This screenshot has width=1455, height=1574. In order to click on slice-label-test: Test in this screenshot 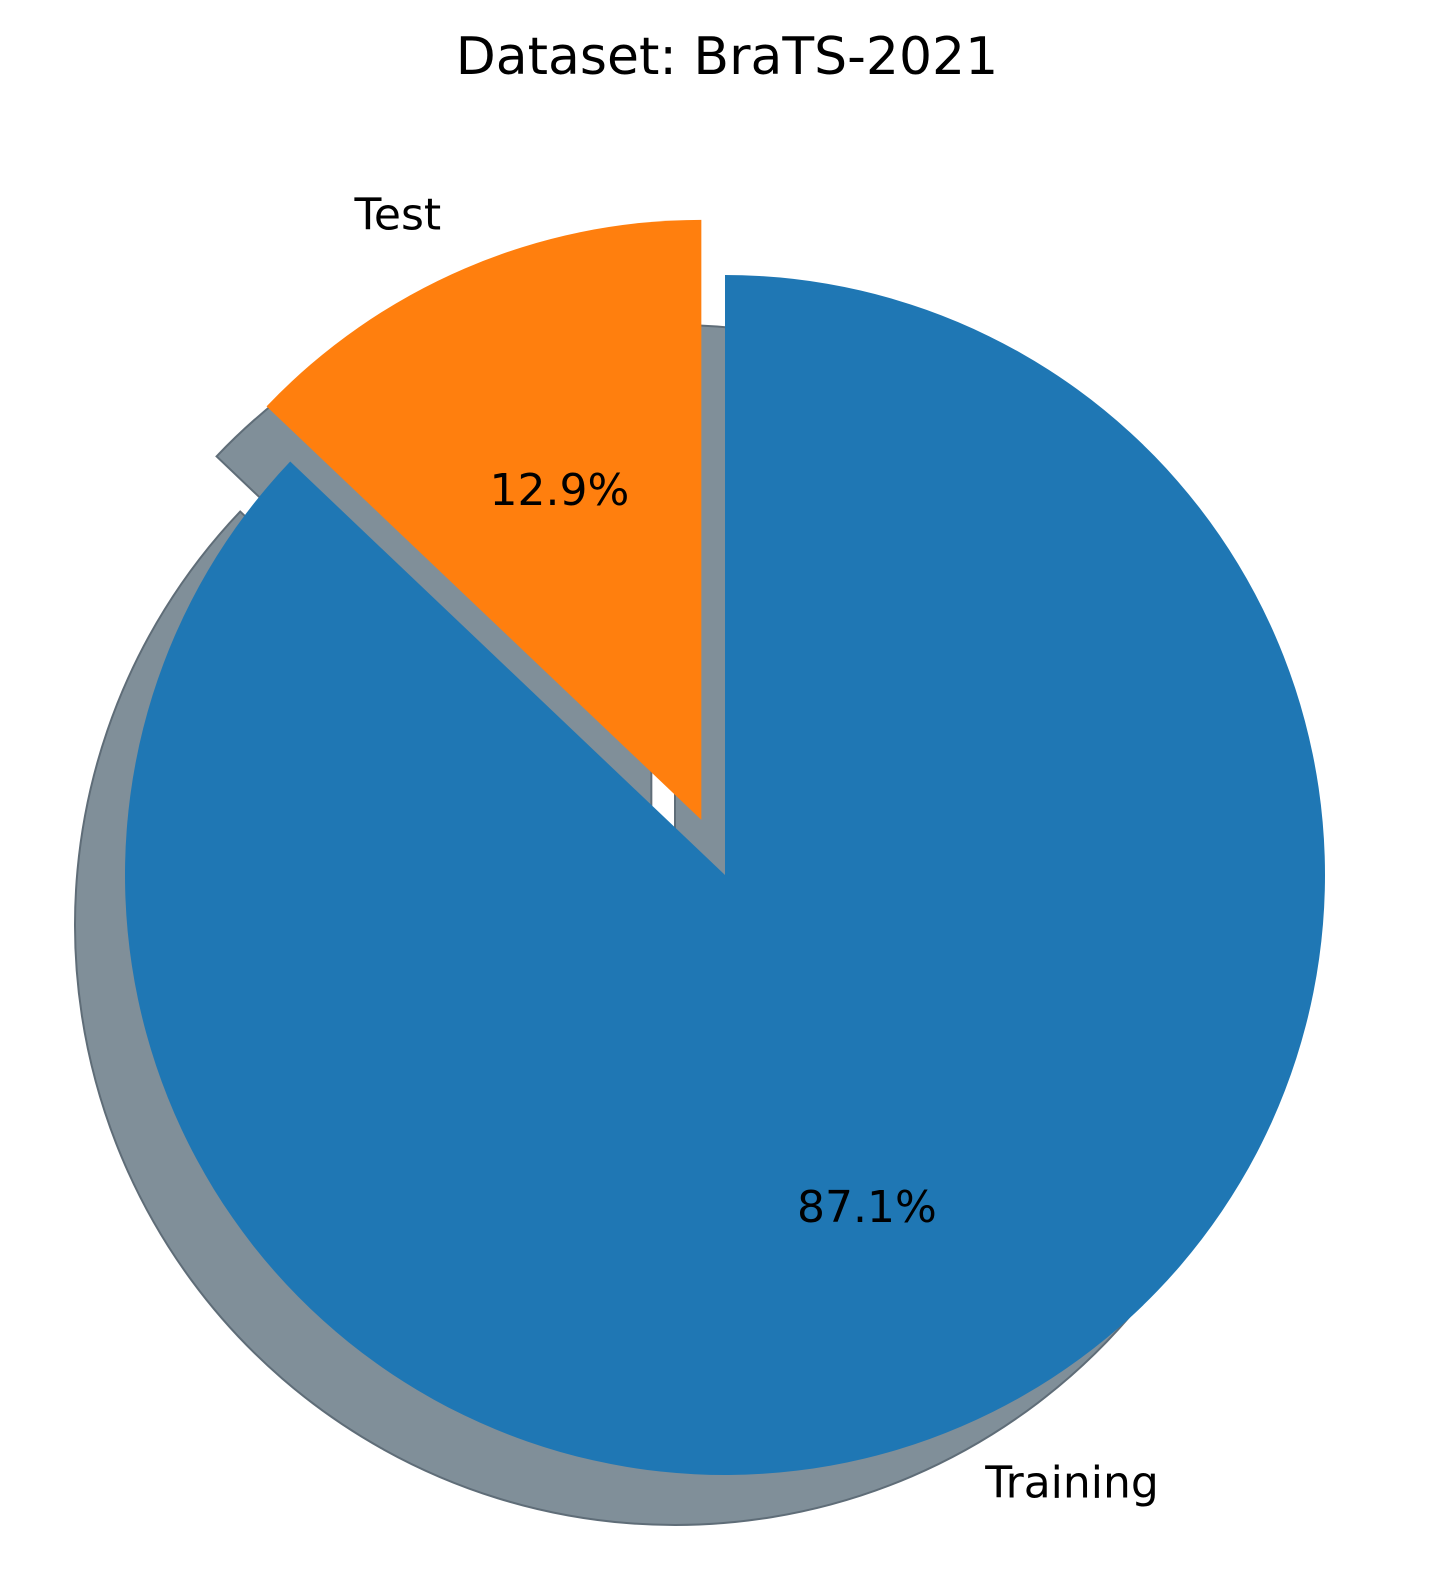, I will do `click(397, 214)`.